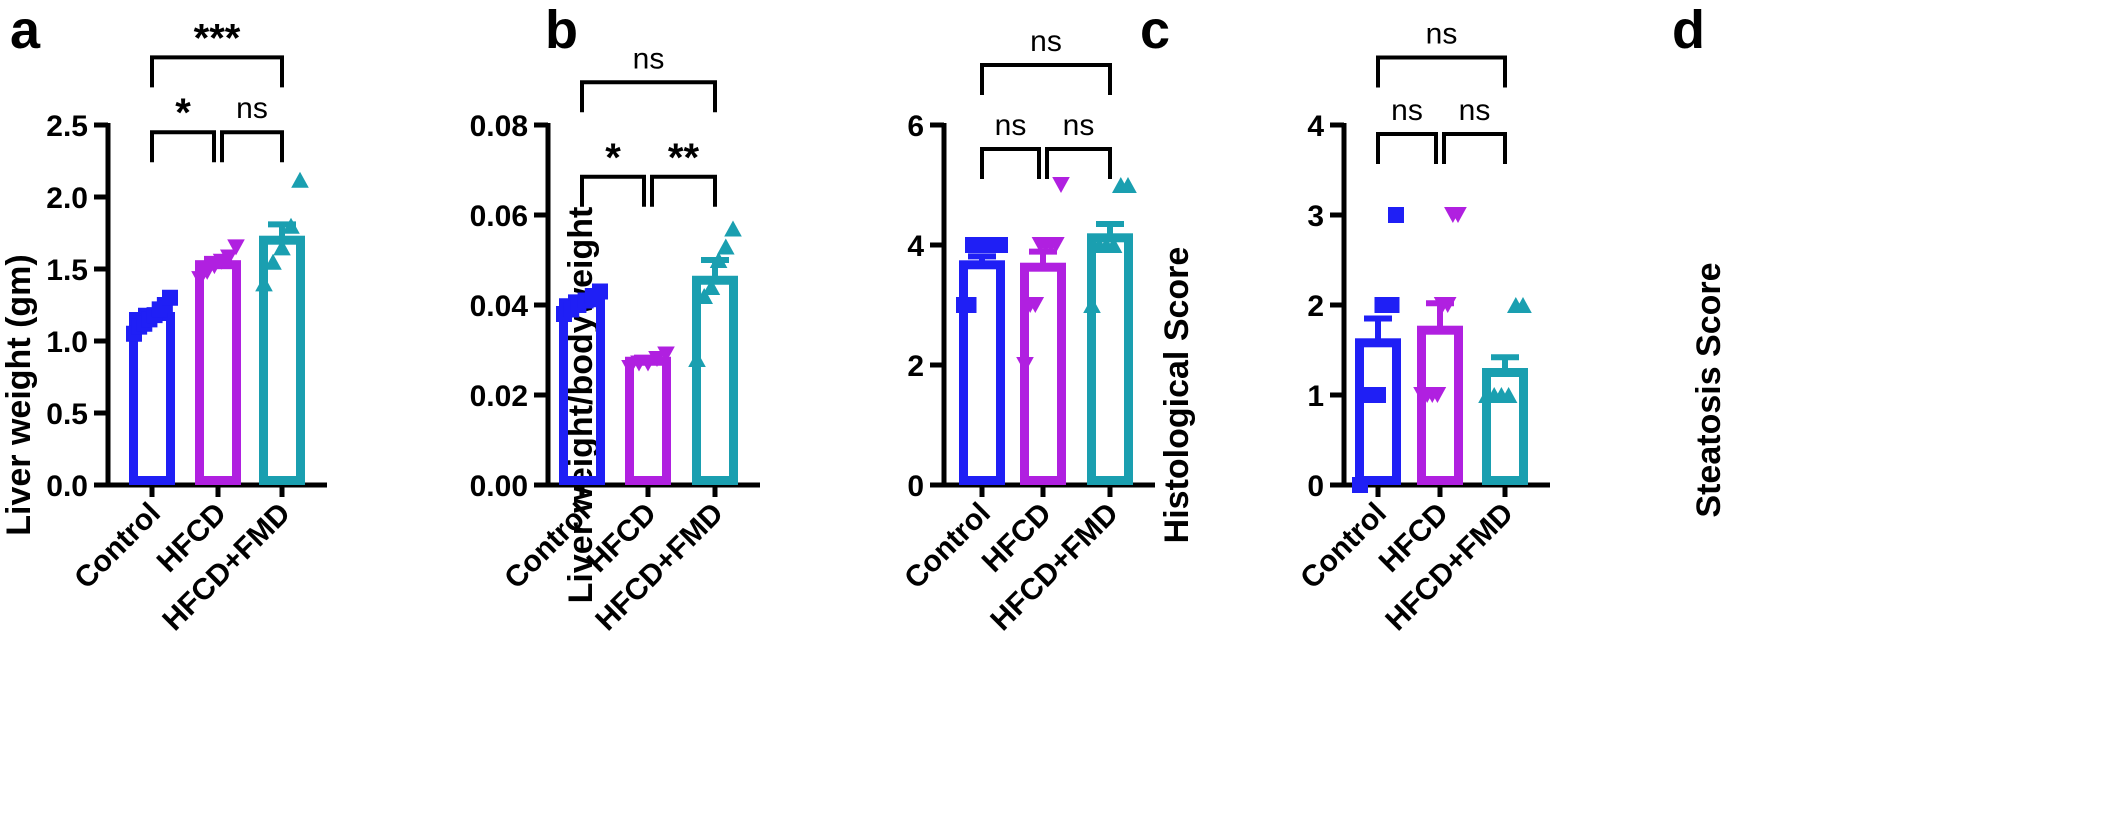  Describe the element at coordinates (561, 30) in the screenshot. I see `panel-letter-b: b` at that location.